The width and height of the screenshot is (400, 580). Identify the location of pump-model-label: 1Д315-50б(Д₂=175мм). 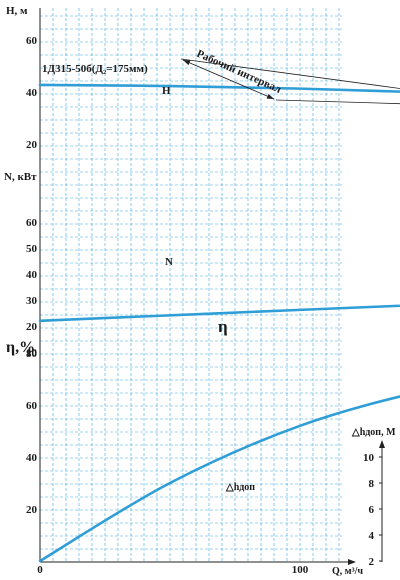
(95, 69).